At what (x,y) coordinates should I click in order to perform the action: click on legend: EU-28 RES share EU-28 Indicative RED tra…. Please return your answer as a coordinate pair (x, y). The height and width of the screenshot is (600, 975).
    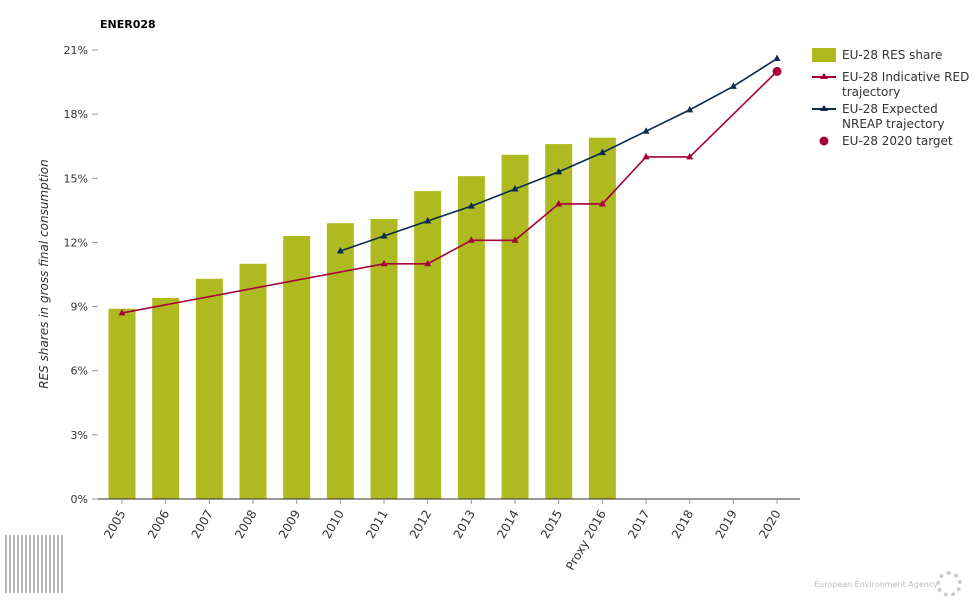
    Looking at the image, I should click on (891, 102).